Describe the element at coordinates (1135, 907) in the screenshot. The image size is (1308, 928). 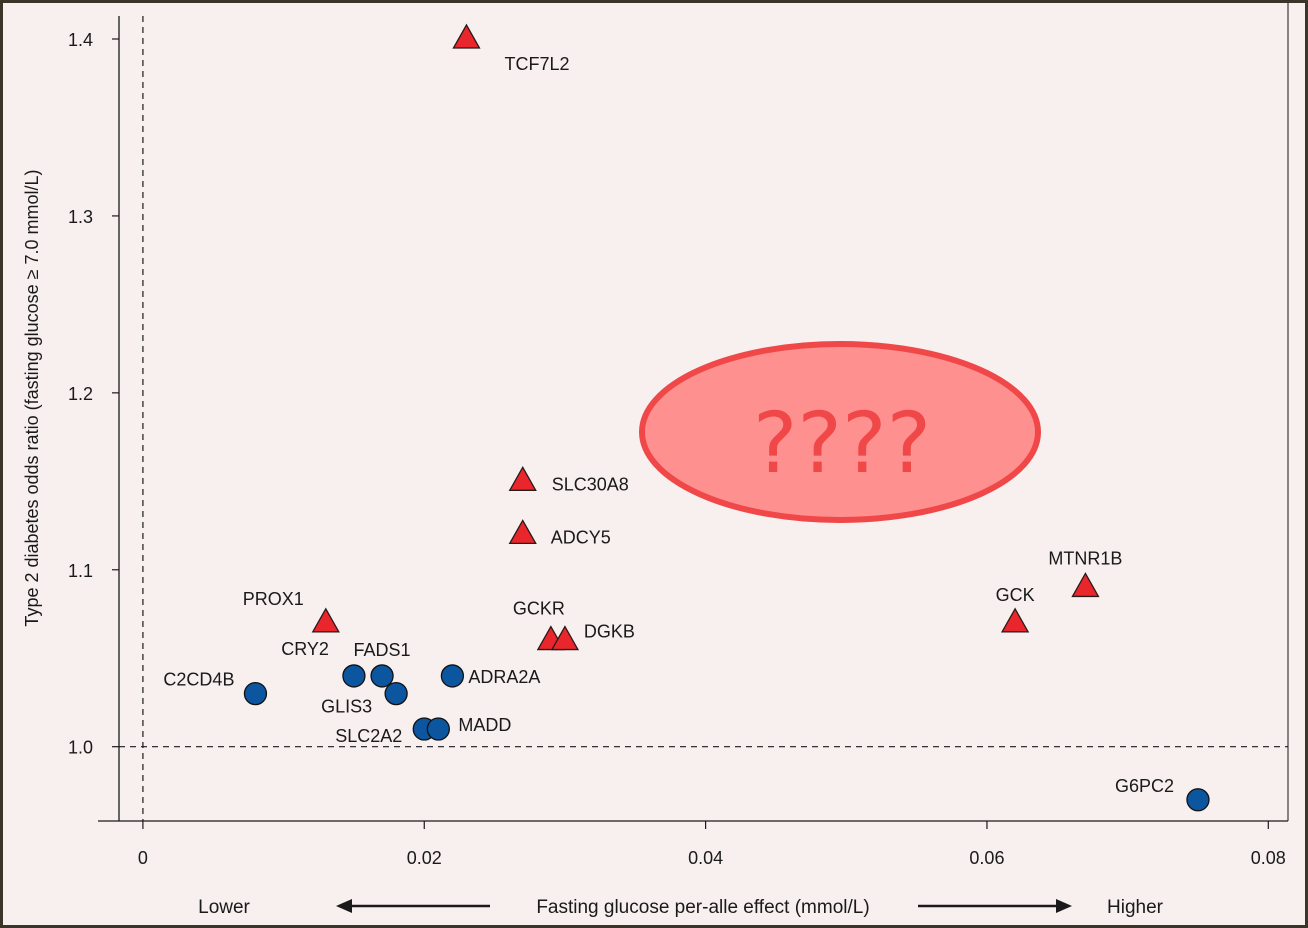
I see `x-direction-higher: Higher` at that location.